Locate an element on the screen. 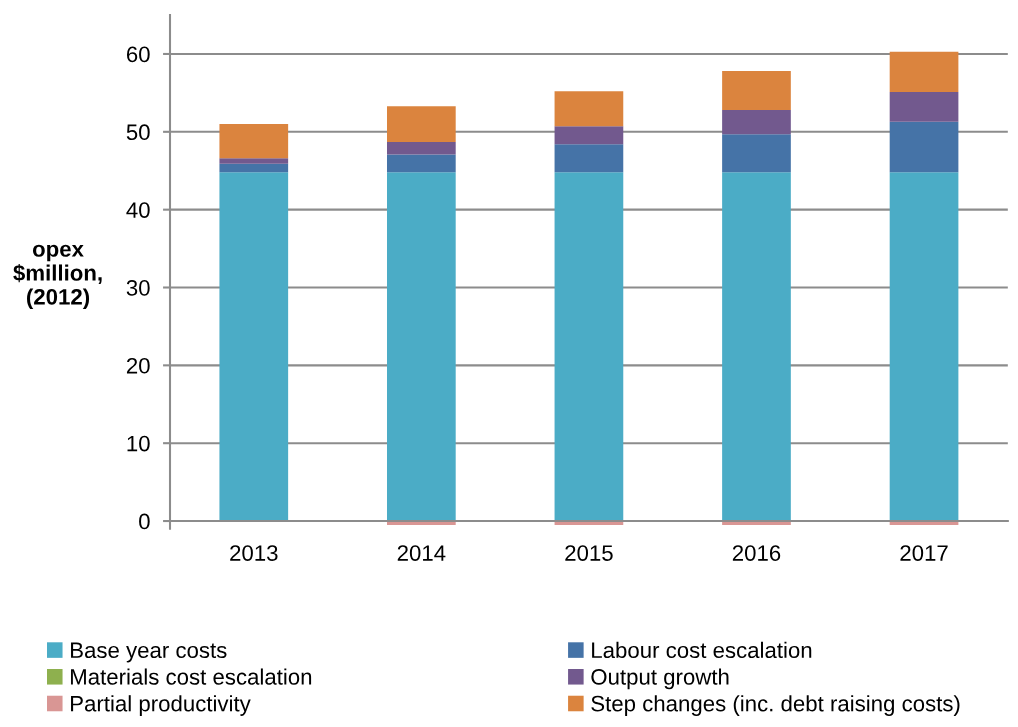 This screenshot has width=1018, height=727. y-axis-title: opex $million, (2012) is located at coordinates (57, 277).